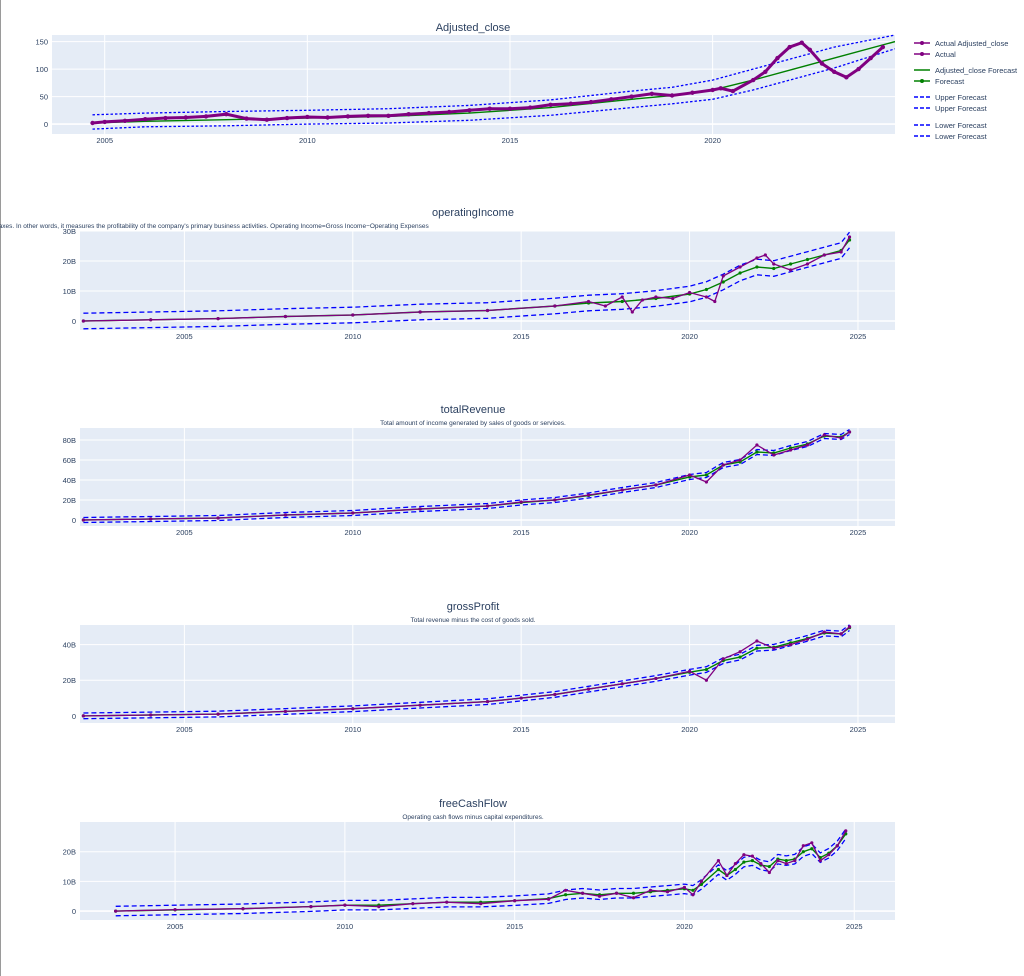 This screenshot has height=976, width=1024. I want to click on chart-title: Adjusted_close, so click(473, 28).